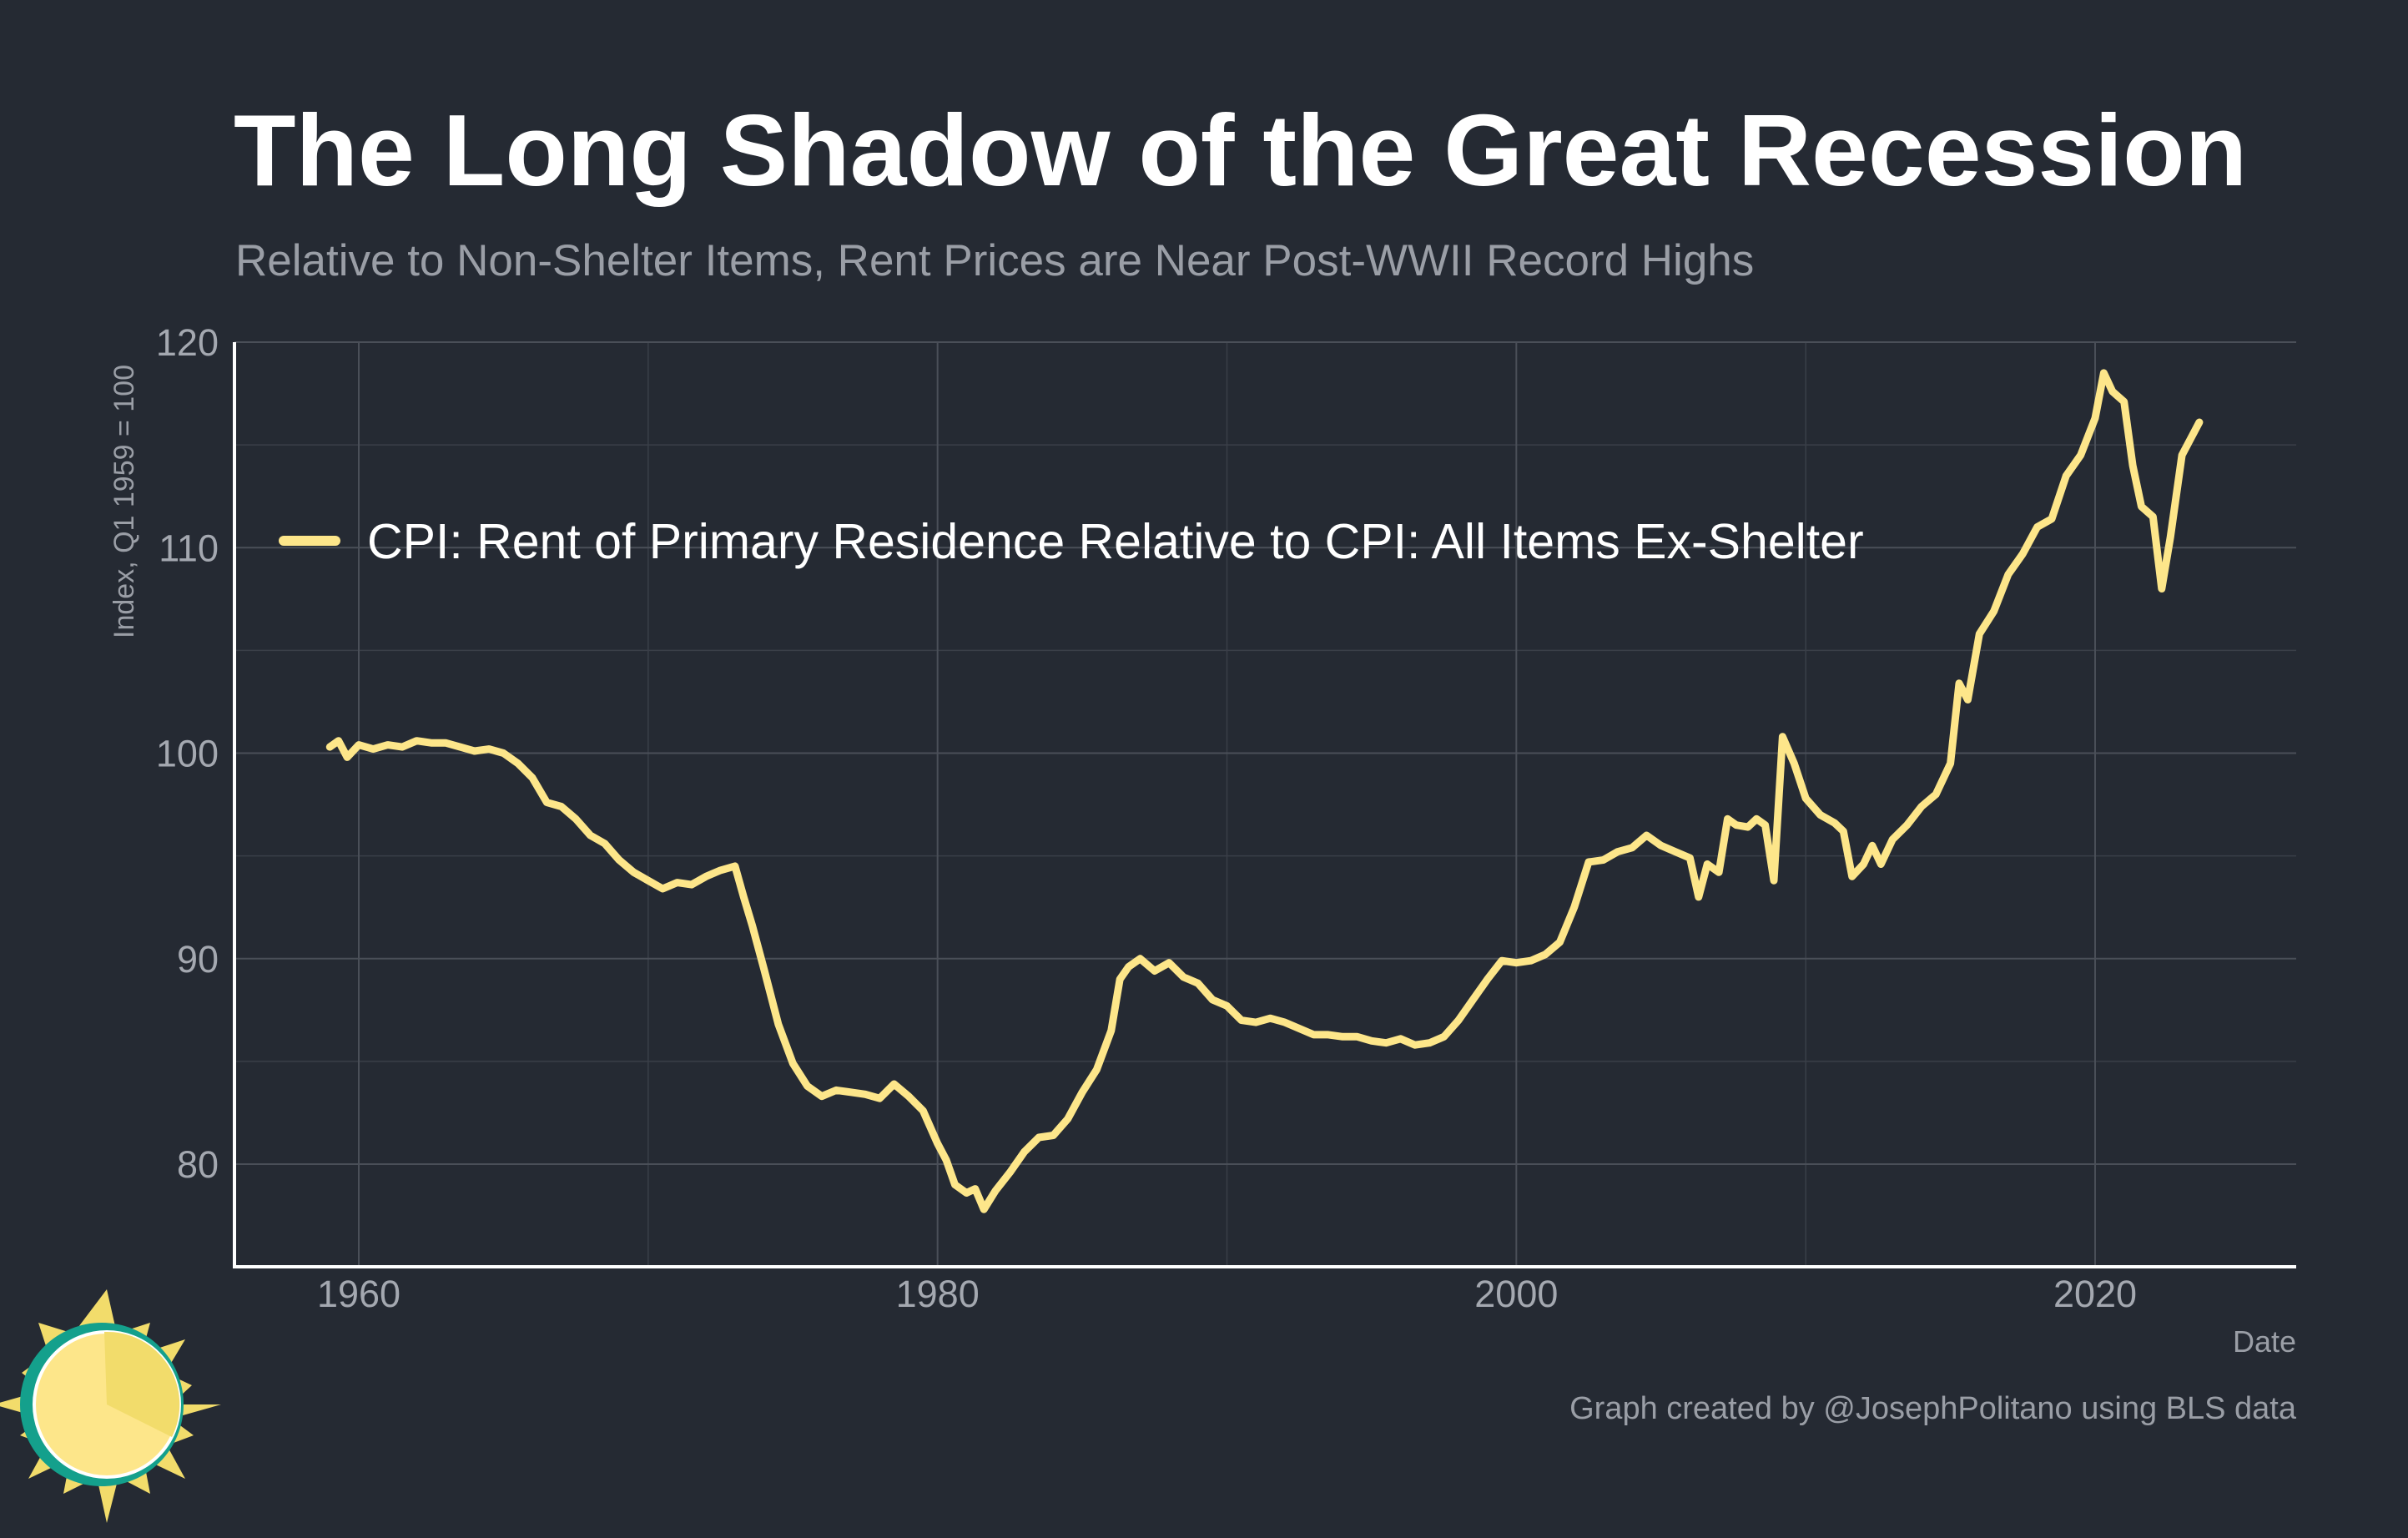  I want to click on y-tick-label-110: 110, so click(189, 548).